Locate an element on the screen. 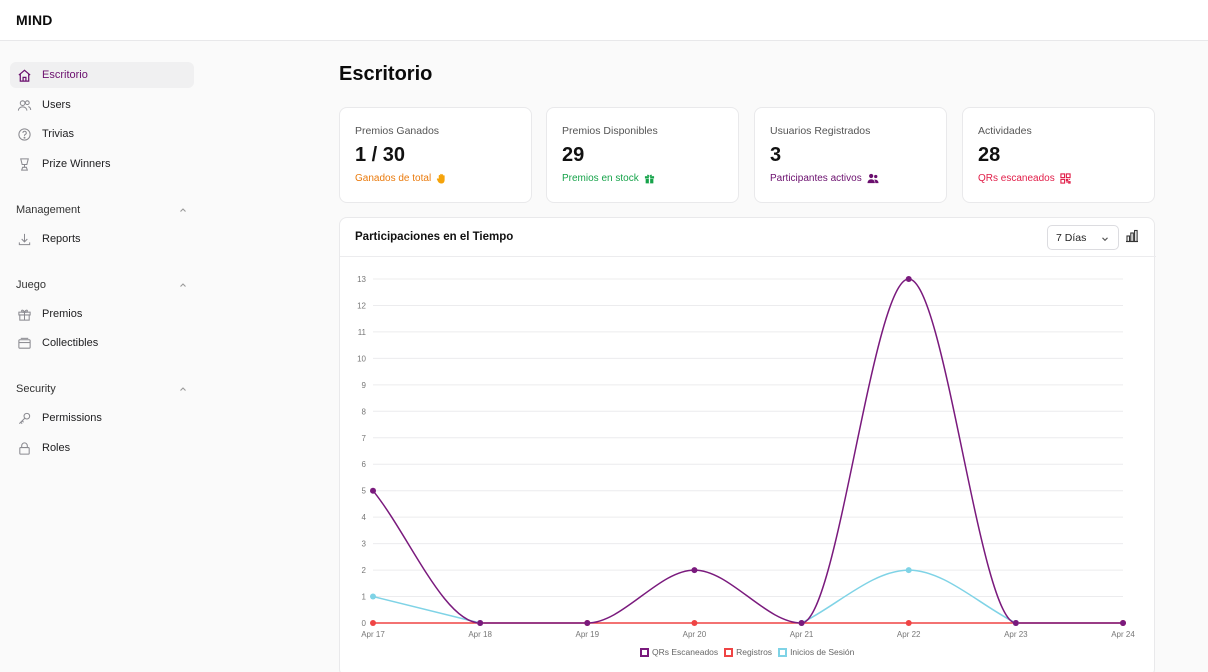 Image resolution: width=1208 pixels, height=672 pixels. x-tick-label: Apr 23 is located at coordinates (1016, 634).